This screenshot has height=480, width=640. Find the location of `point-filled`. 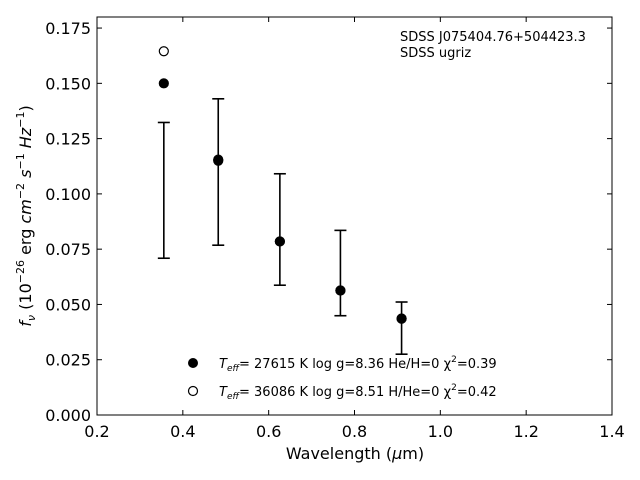

point-filled is located at coordinates (163, 83).